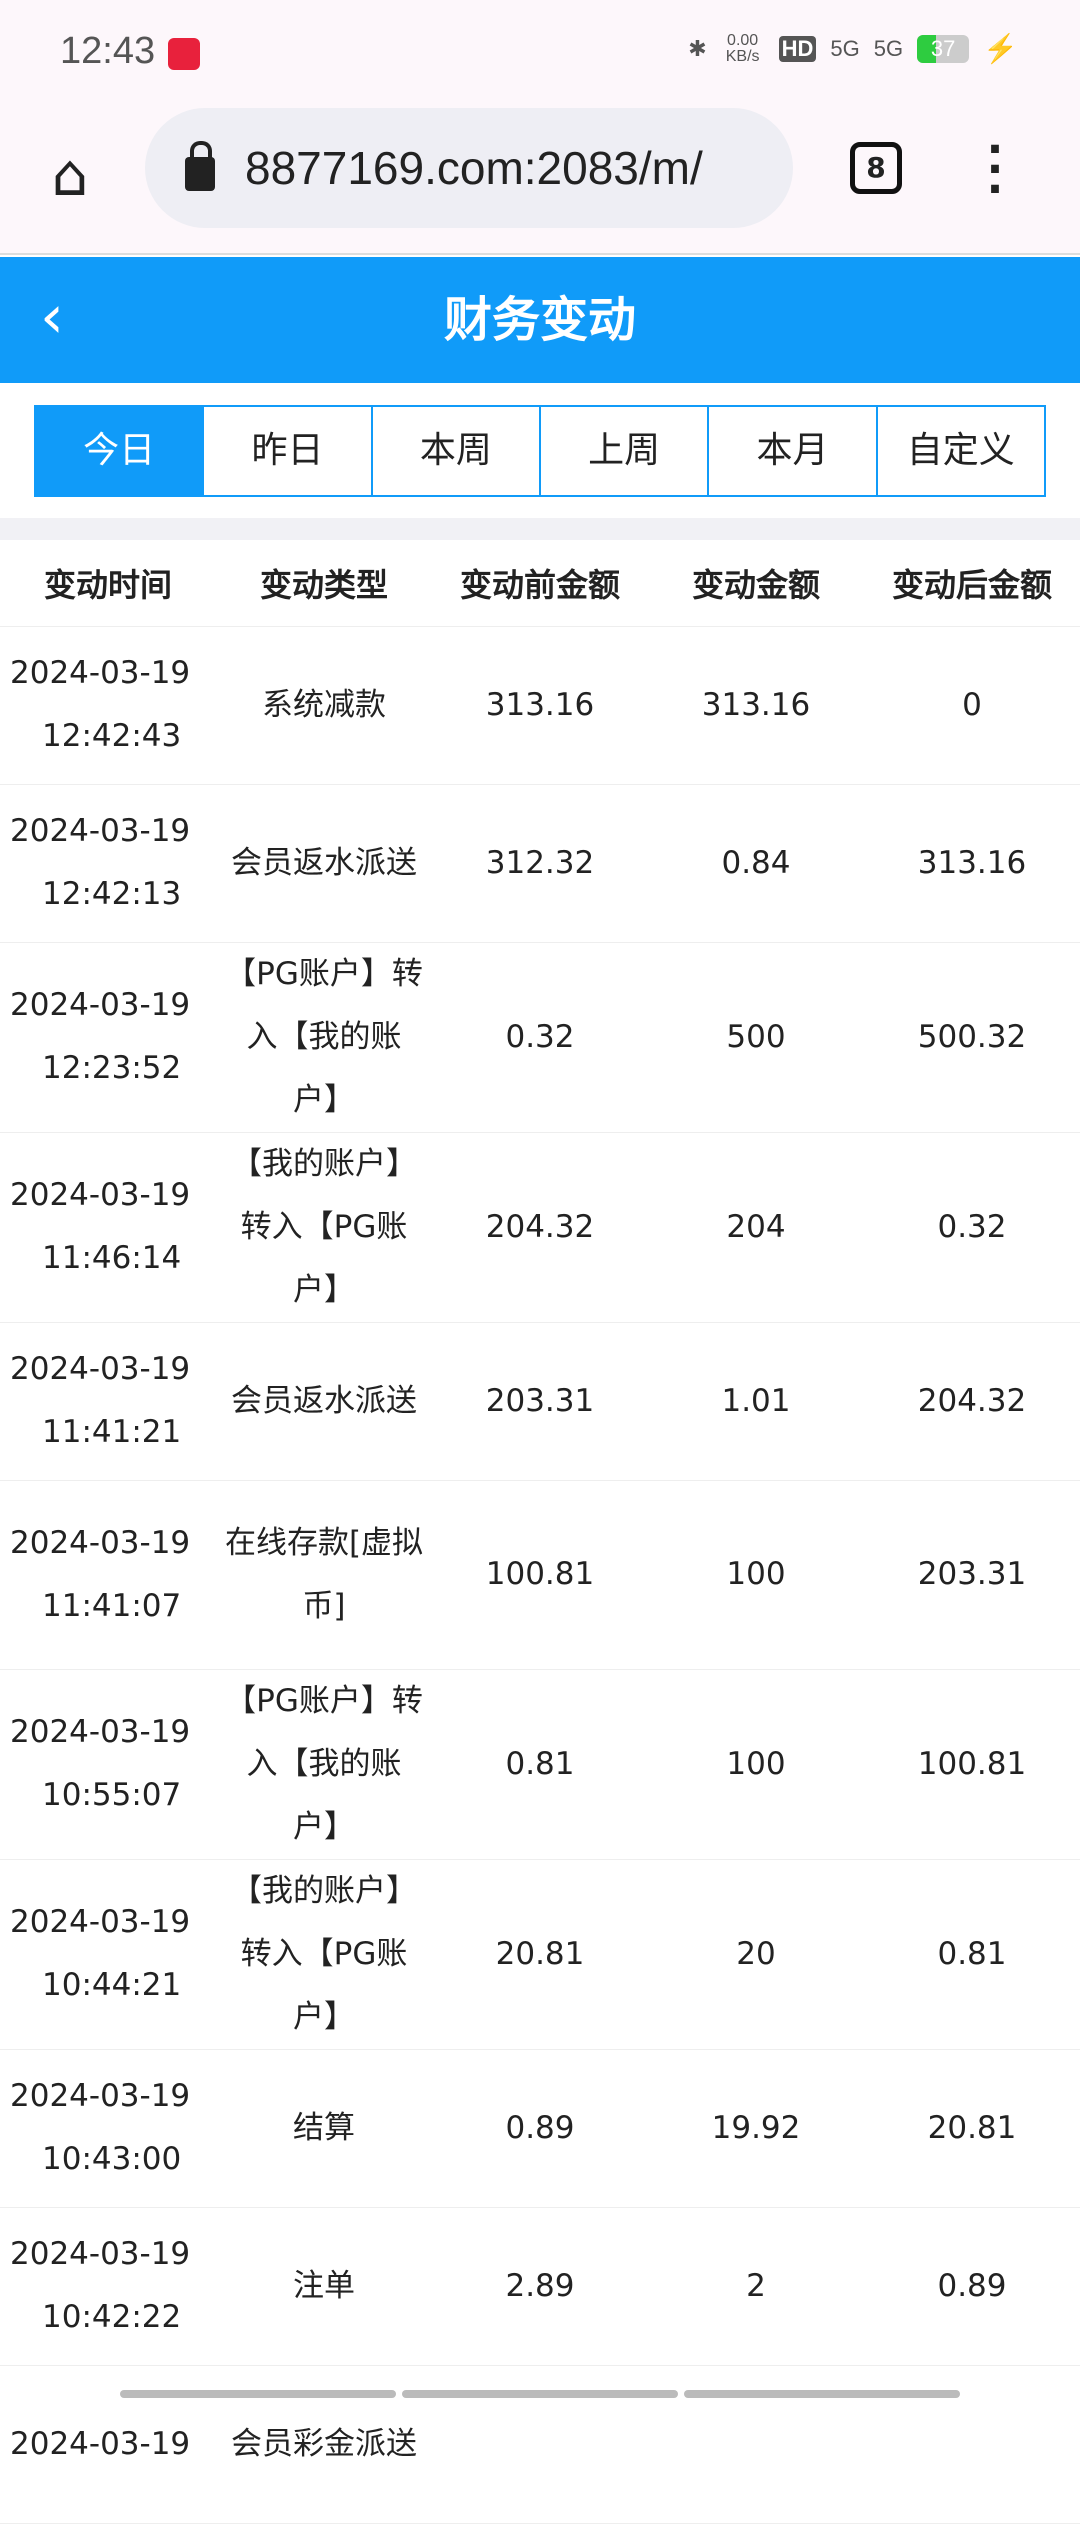 Image resolution: width=1080 pixels, height=2524 pixels. Describe the element at coordinates (108, 1764) in the screenshot. I see `cell-time: 2024-03-19 10:55:07` at that location.